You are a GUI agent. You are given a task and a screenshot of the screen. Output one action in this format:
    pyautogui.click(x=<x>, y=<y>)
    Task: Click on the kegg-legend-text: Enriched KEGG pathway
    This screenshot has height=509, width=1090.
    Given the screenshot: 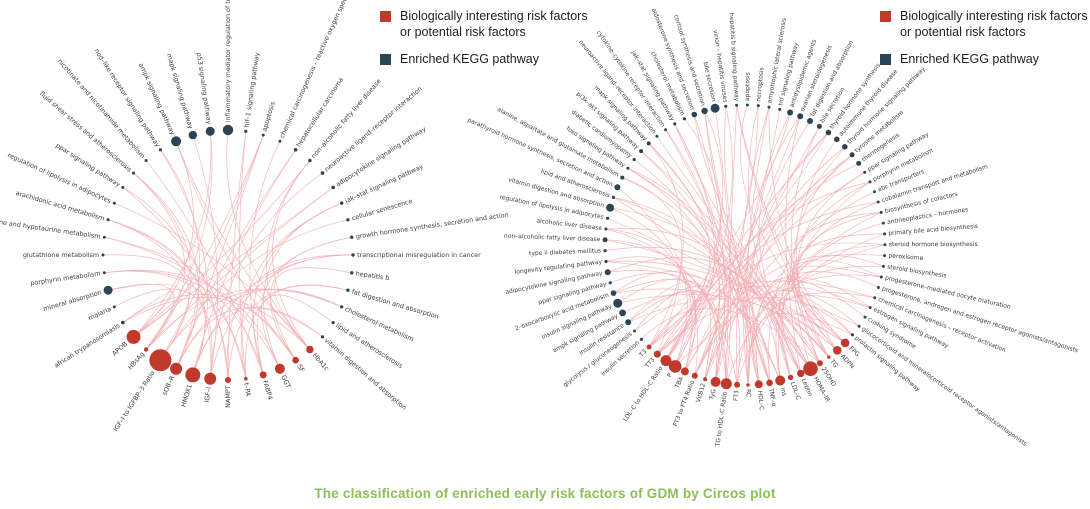 What is the action you would take?
    pyautogui.click(x=469, y=59)
    